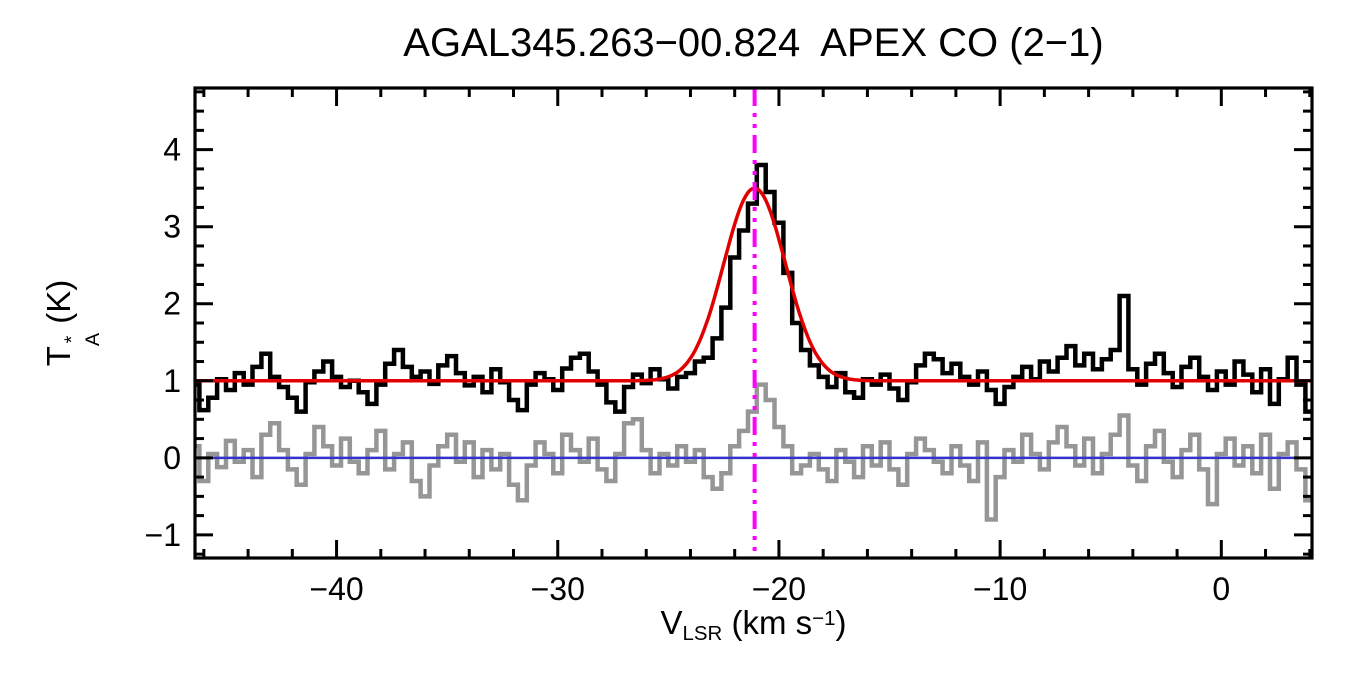  I want to click on y-tick-label: 1, so click(172, 381).